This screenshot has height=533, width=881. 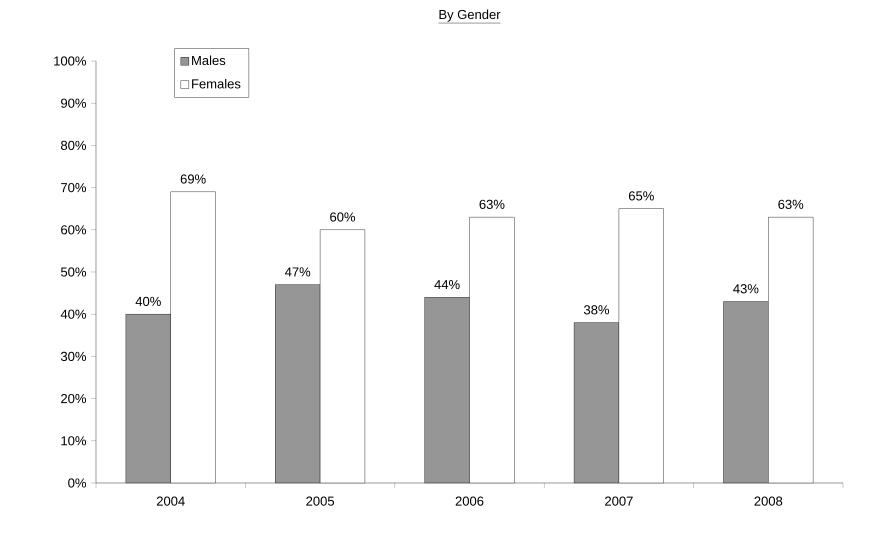 What do you see at coordinates (73, 314) in the screenshot?
I see `y-tick-label: 40%` at bounding box center [73, 314].